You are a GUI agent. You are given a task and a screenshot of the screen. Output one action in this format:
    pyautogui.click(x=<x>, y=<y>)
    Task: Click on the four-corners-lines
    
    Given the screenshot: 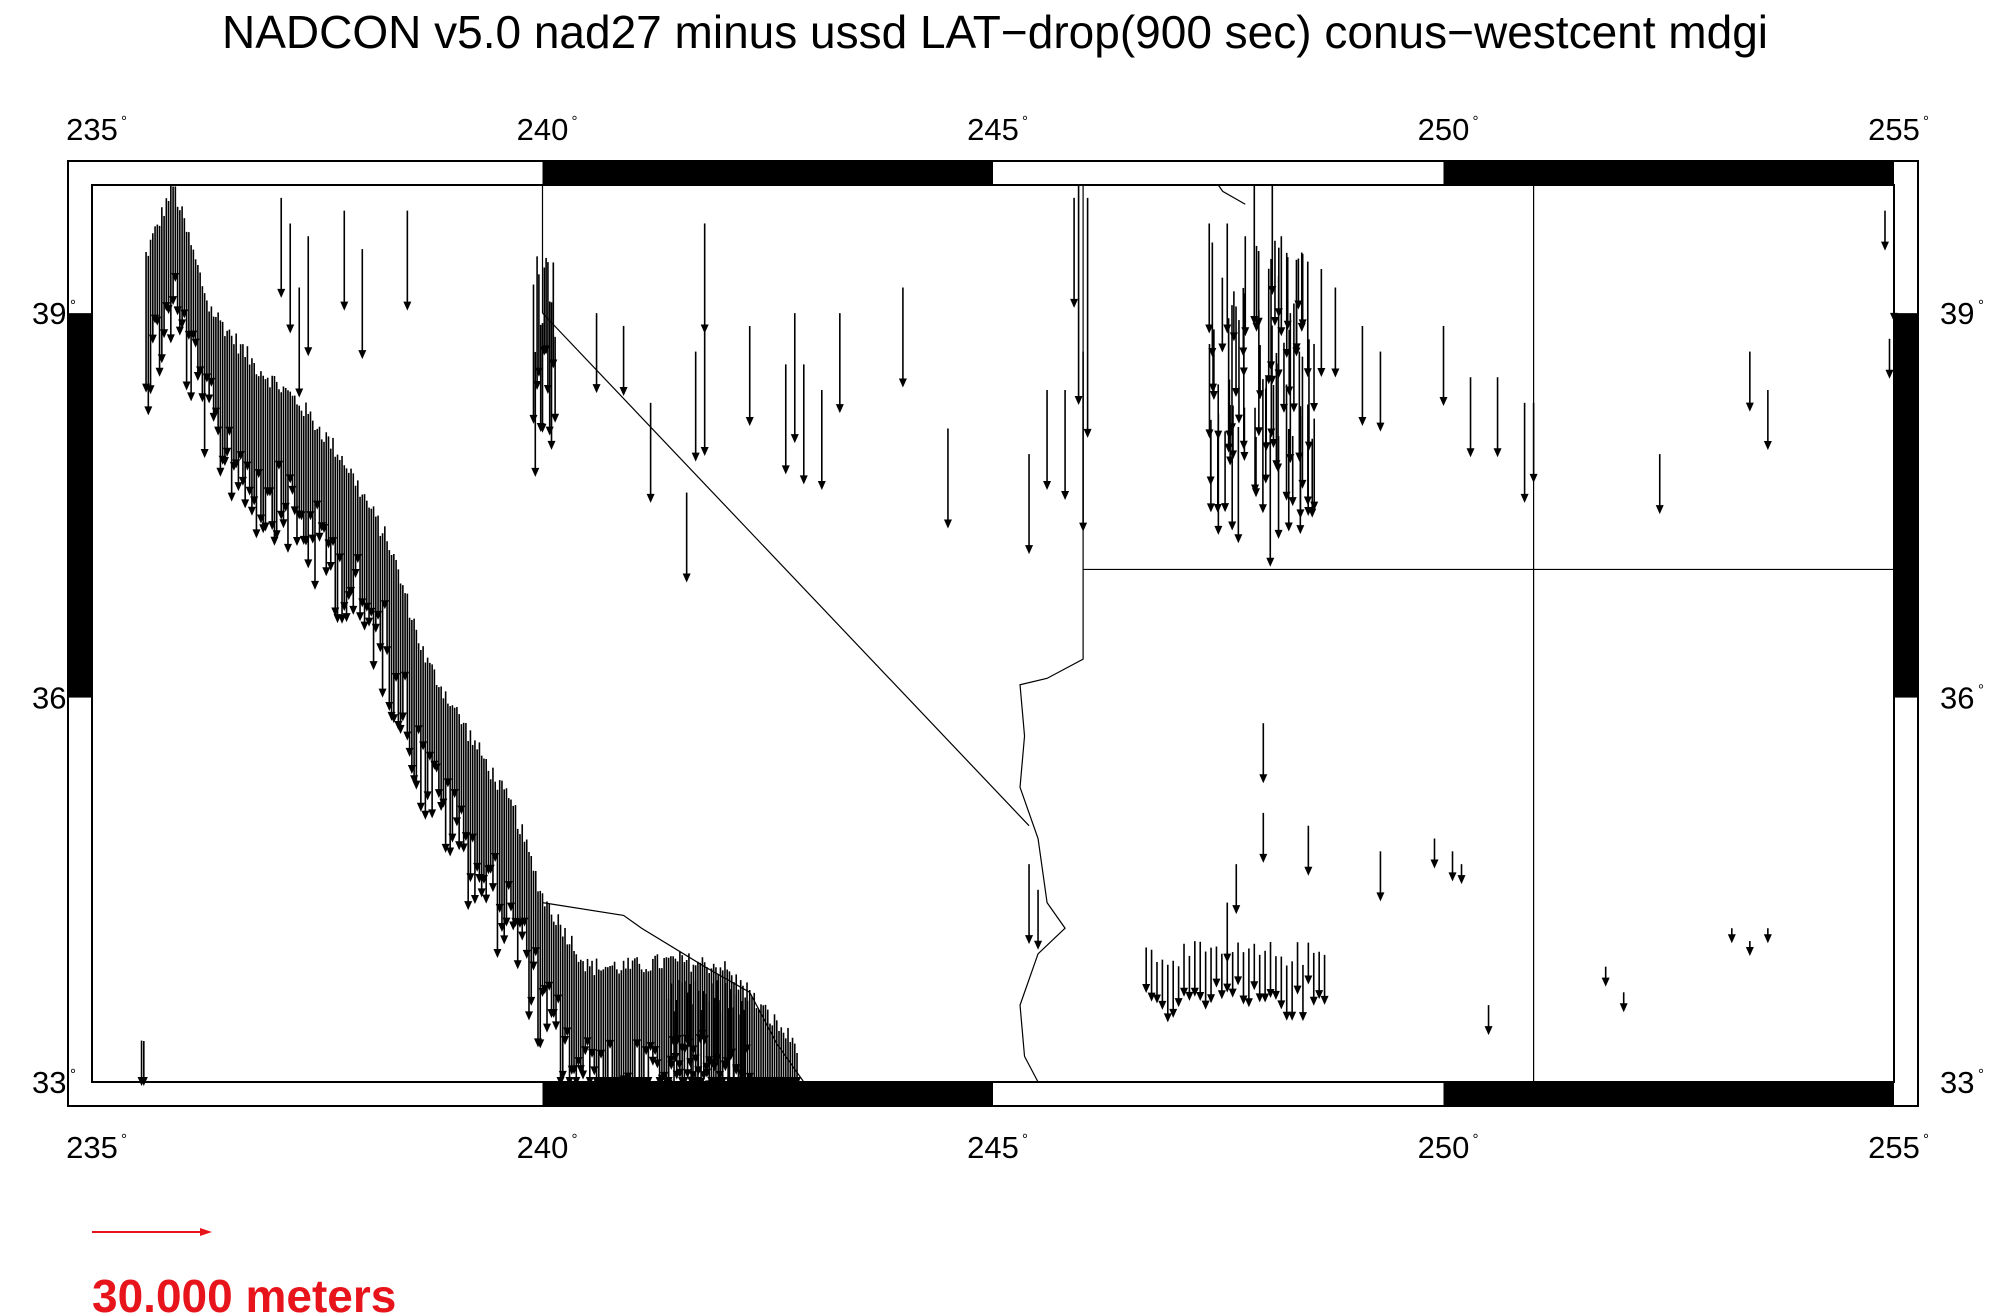 What is the action you would take?
    pyautogui.click(x=1488, y=378)
    